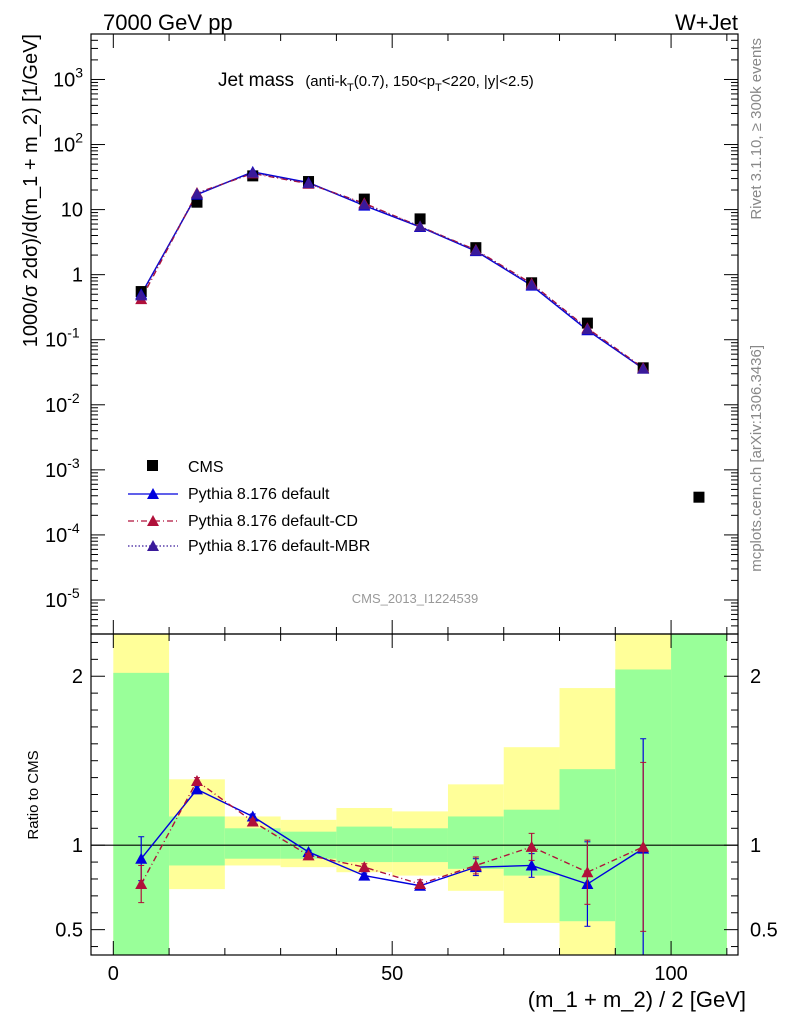  Describe the element at coordinates (350, 88) in the screenshot. I see `title-sub-2: T` at that location.